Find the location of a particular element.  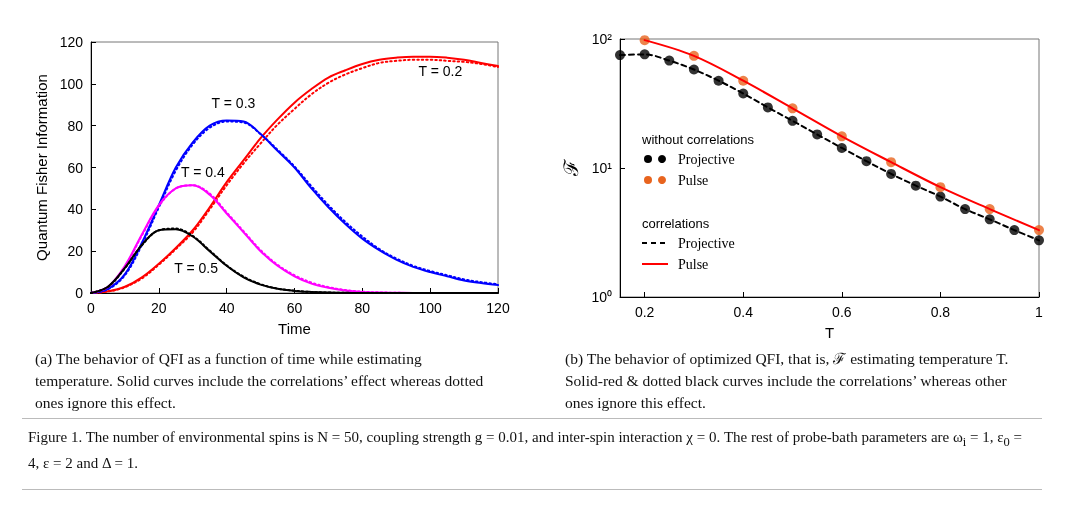

x-tick-label: 1 is located at coordinates (1039, 312).